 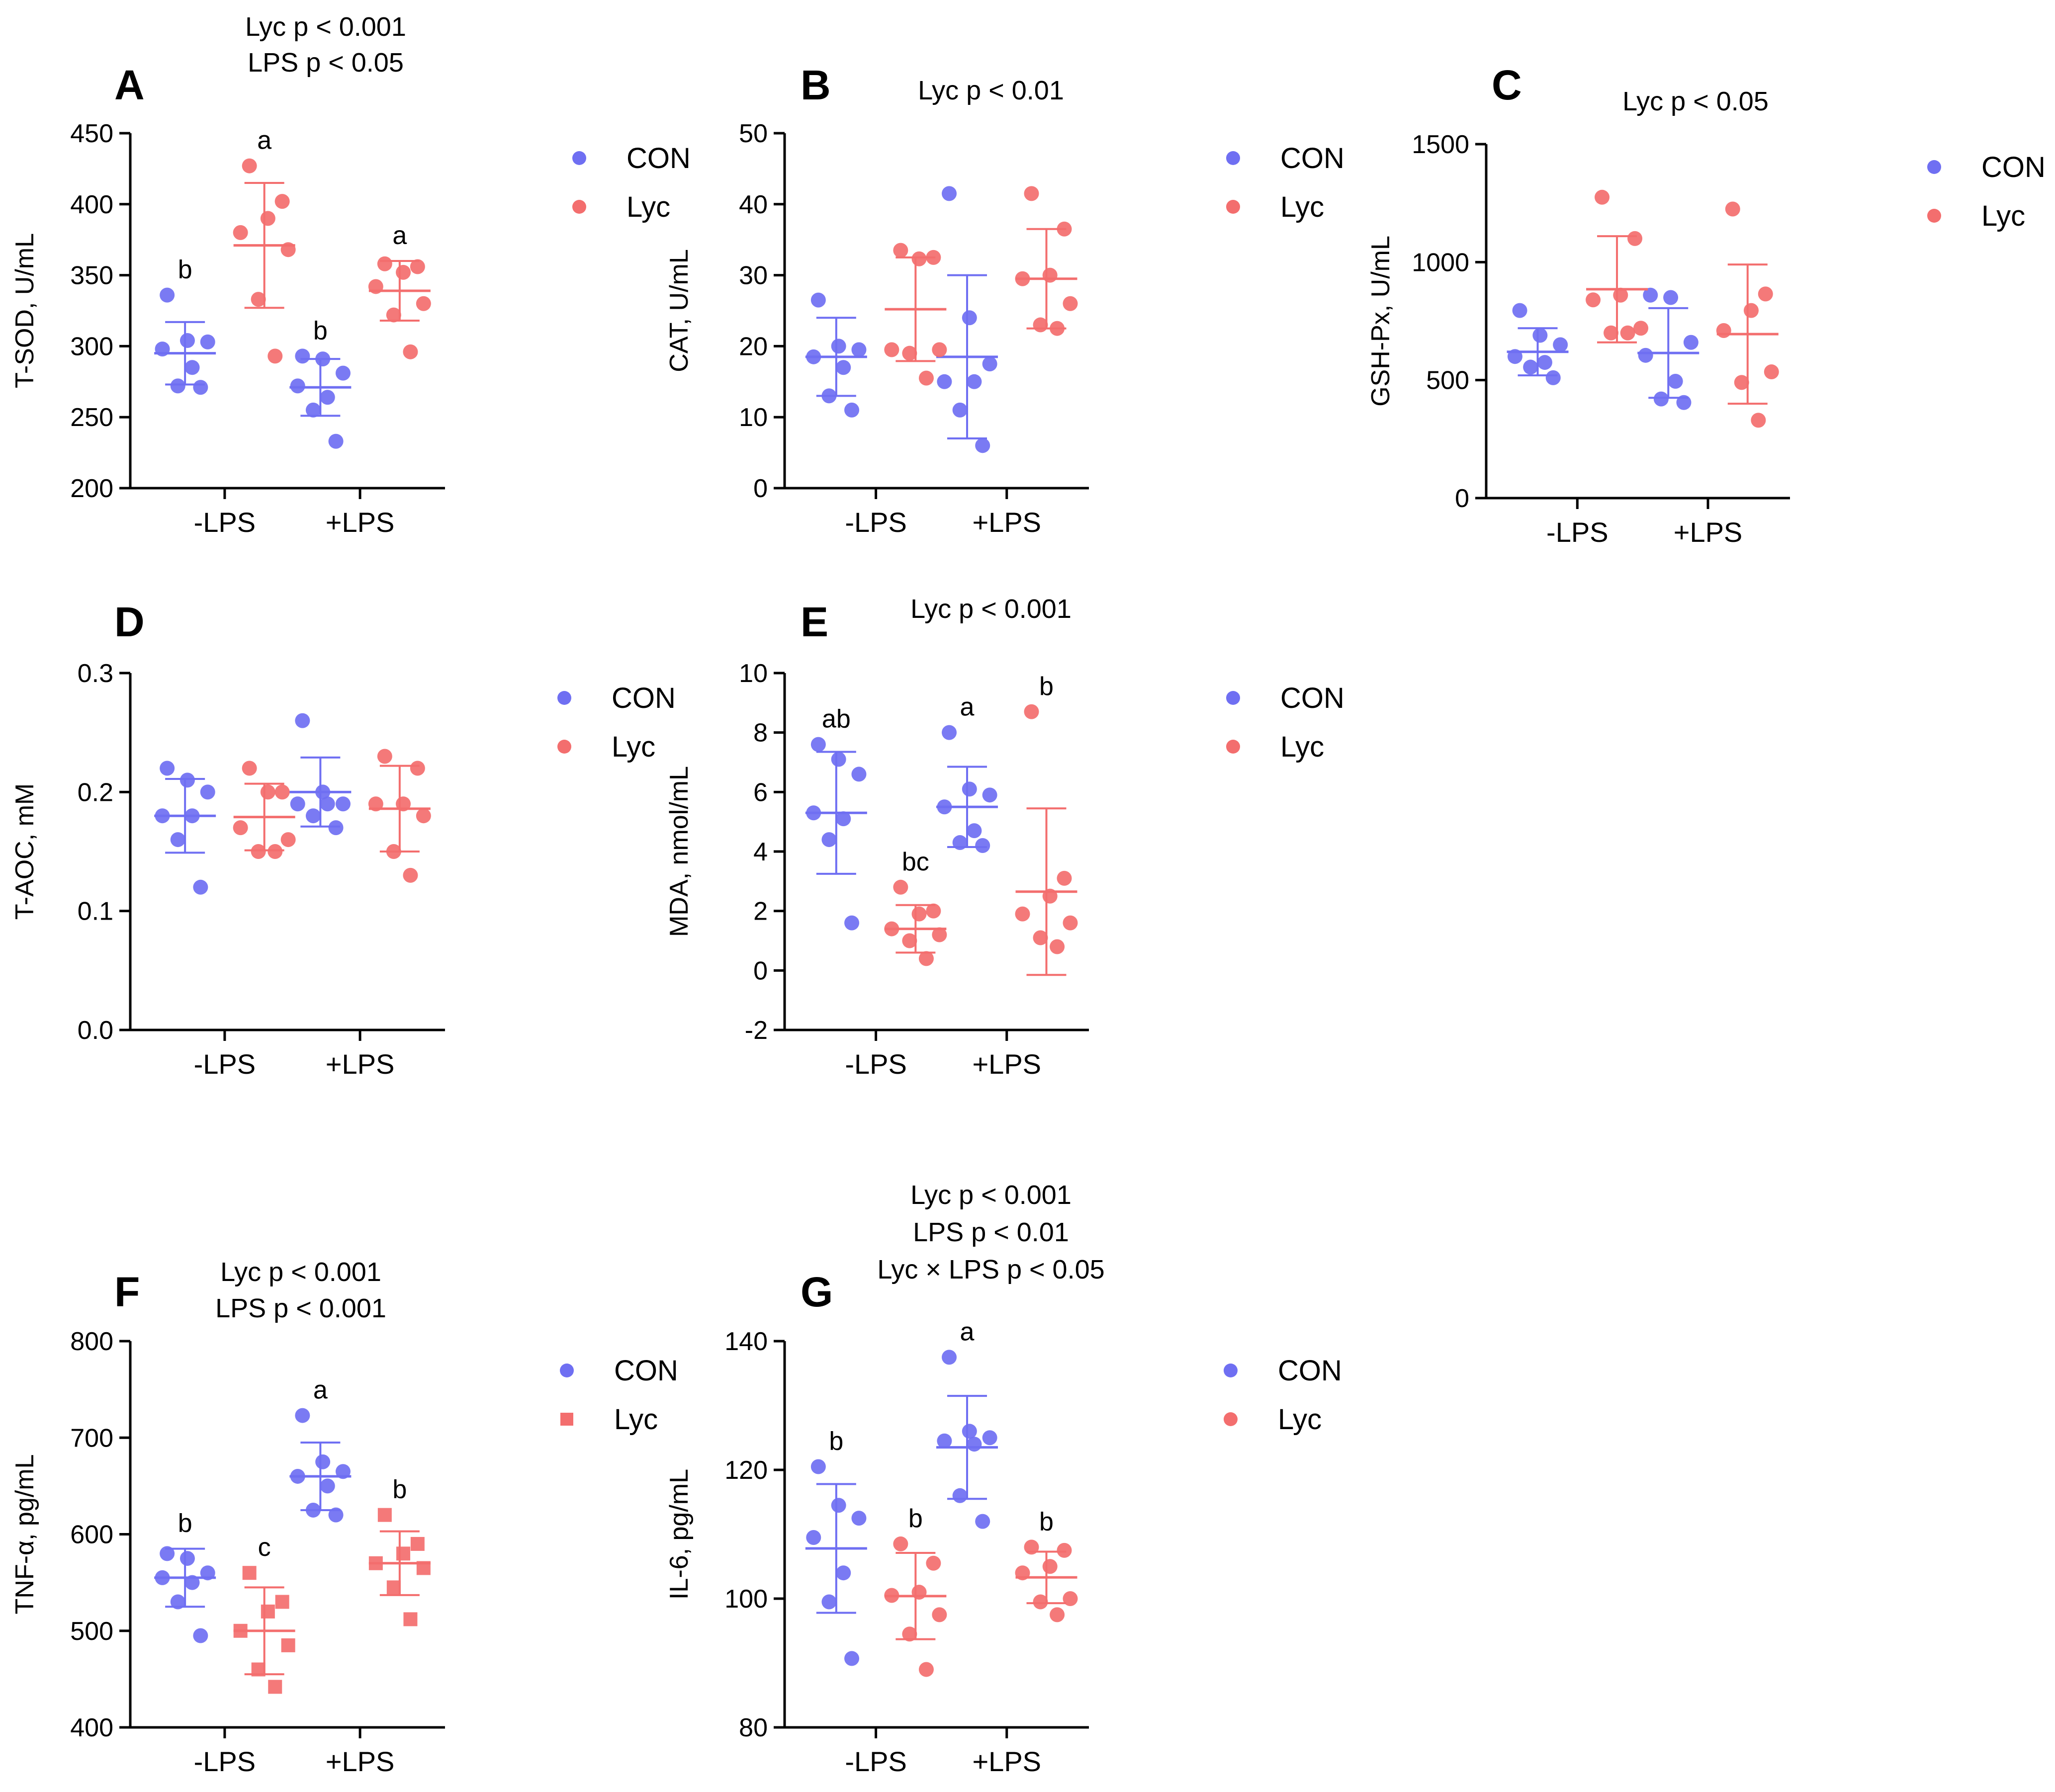 What do you see at coordinates (265, 1547) in the screenshot?
I see `significance-letter: c` at bounding box center [265, 1547].